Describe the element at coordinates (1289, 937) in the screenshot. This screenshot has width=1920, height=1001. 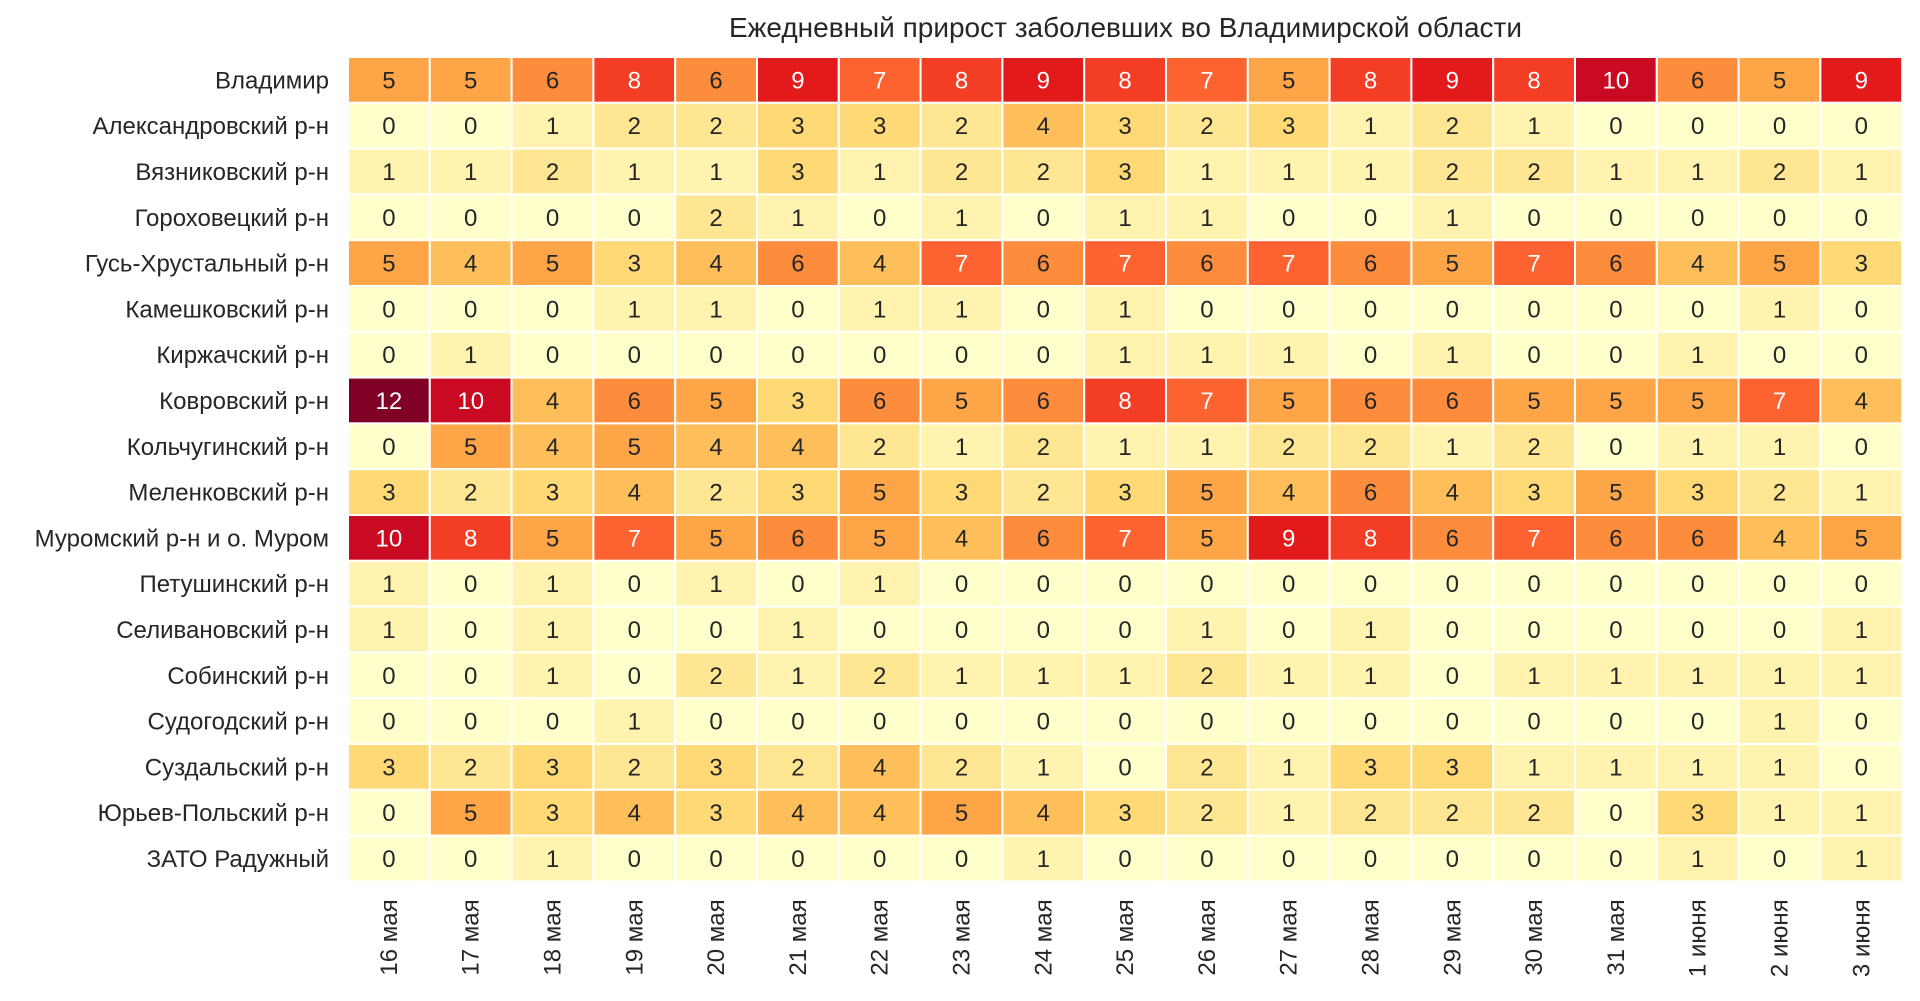
I see `column-label: 27 мая` at that location.